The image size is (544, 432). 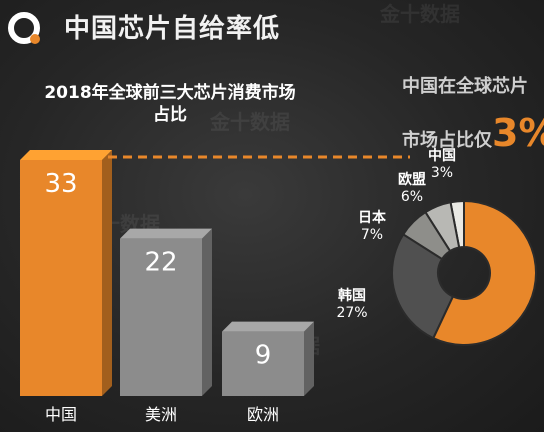 What do you see at coordinates (263, 356) in the screenshot?
I see `bar-value-label: 9` at bounding box center [263, 356].